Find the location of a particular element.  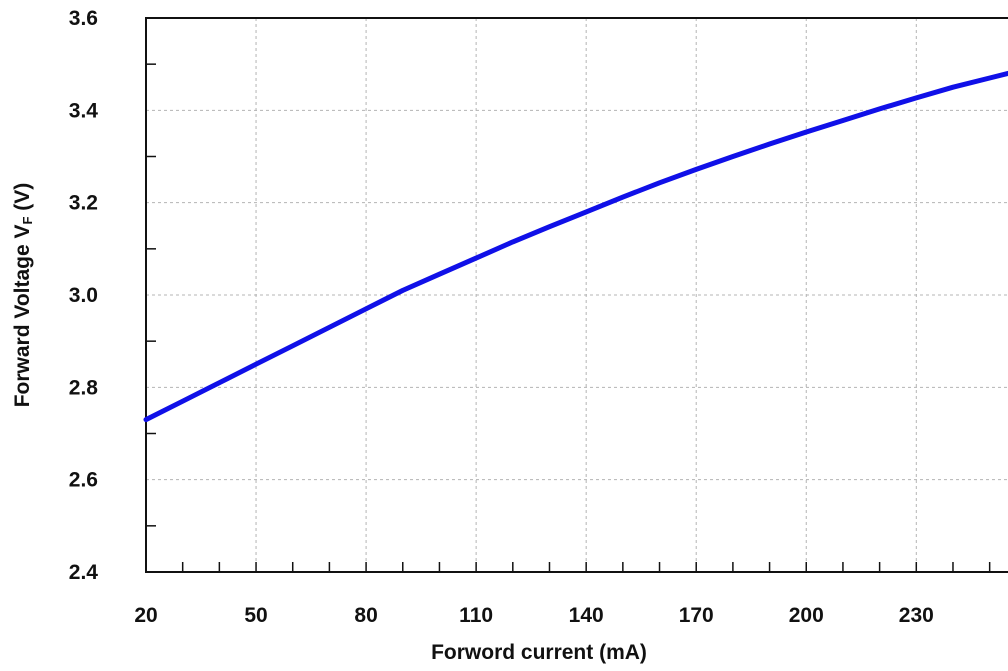

y-tick-label: 2.6 is located at coordinates (83, 480).